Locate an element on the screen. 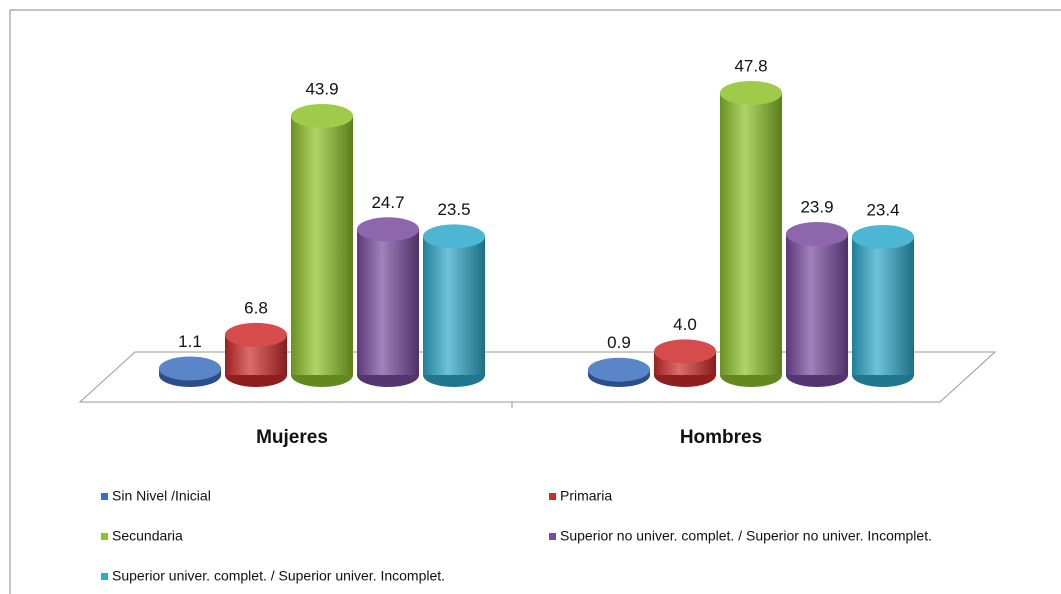 The width and height of the screenshot is (1061, 594). data-label: 43.9 is located at coordinates (321, 88).